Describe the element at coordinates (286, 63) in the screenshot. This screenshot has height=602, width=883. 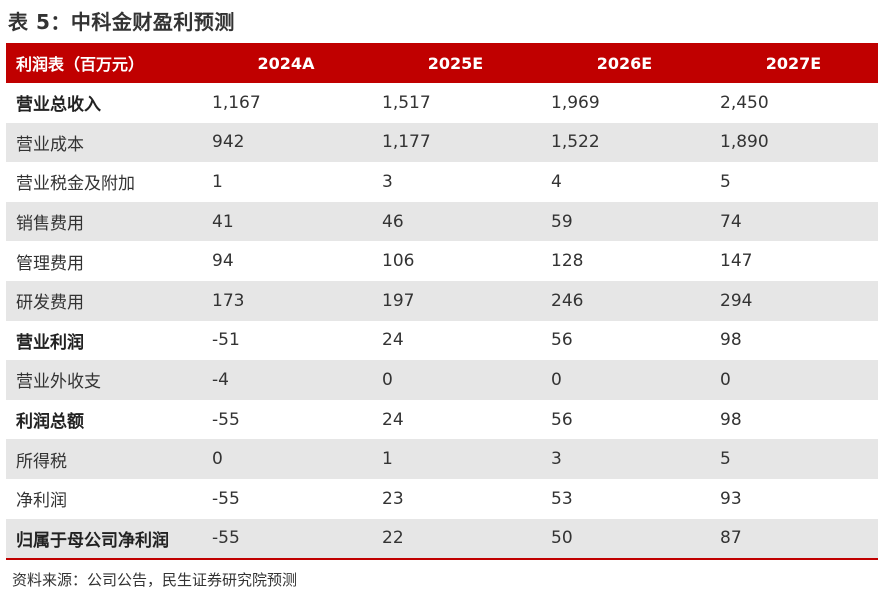
I see `header-year-2024a: 2024A` at that location.